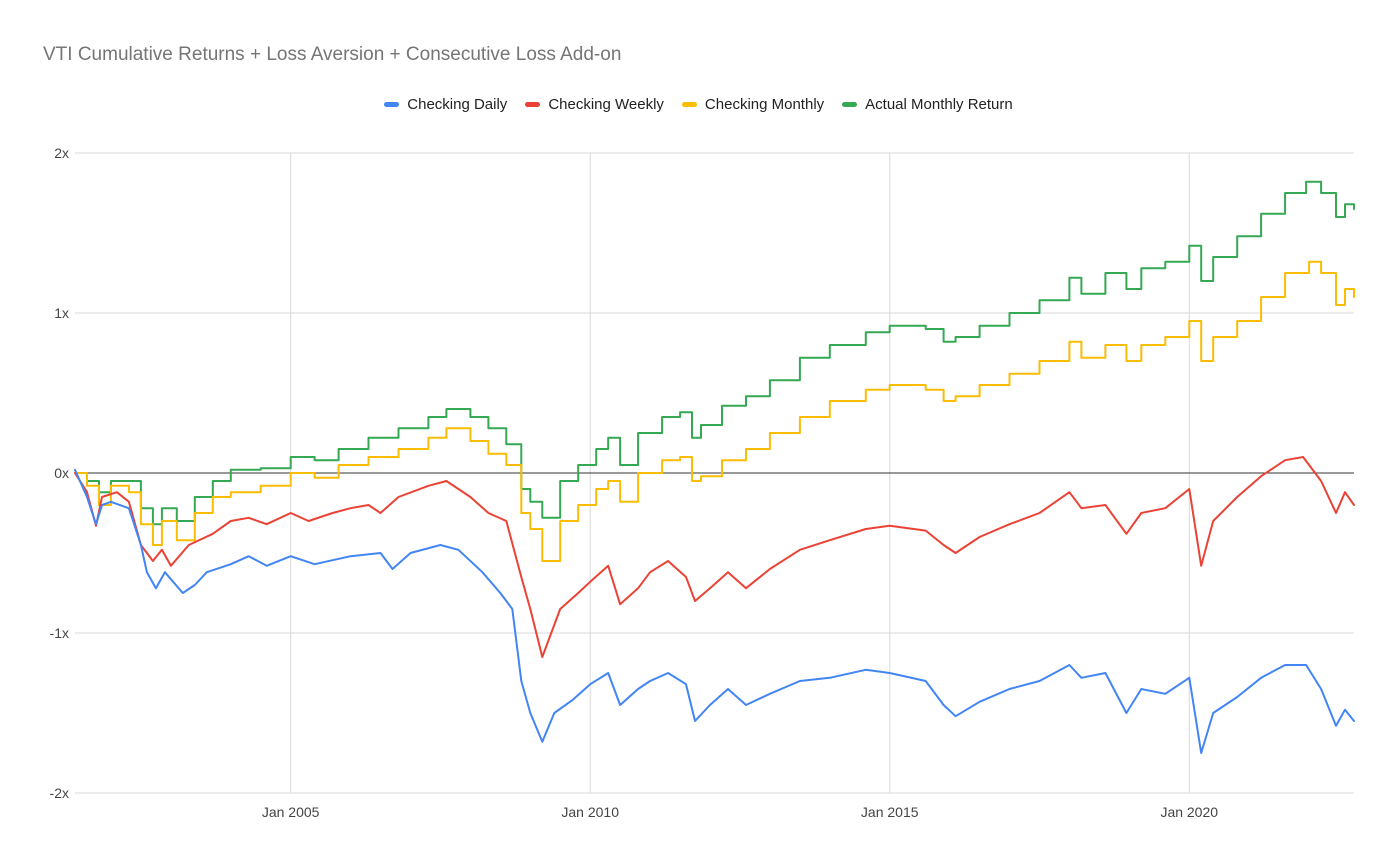 Image resolution: width=1397 pixels, height=864 pixels. I want to click on x-tick-label: Jan 2010, so click(590, 812).